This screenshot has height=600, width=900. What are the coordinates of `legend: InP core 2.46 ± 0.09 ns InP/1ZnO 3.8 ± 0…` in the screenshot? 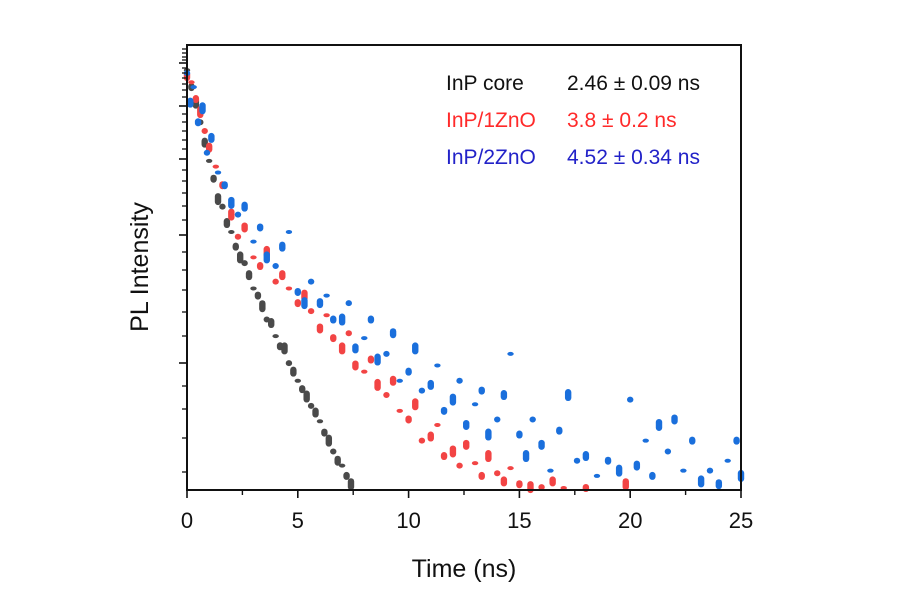 It's located at (573, 120).